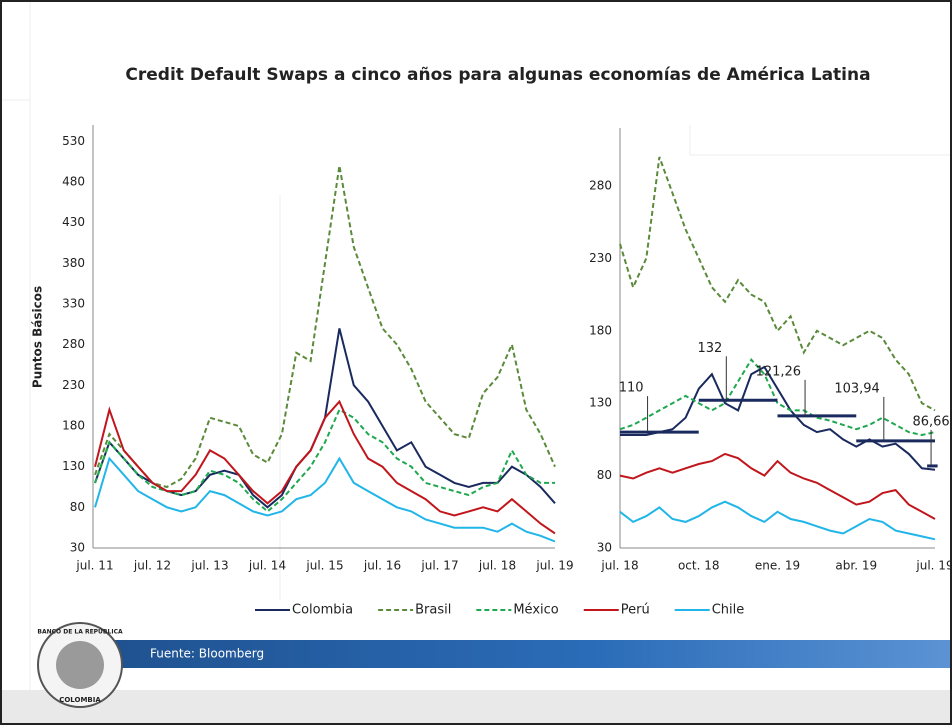 This screenshot has width=952, height=725. Describe the element at coordinates (439, 566) in the screenshot. I see `x-tick-label: jul. 17` at that location.